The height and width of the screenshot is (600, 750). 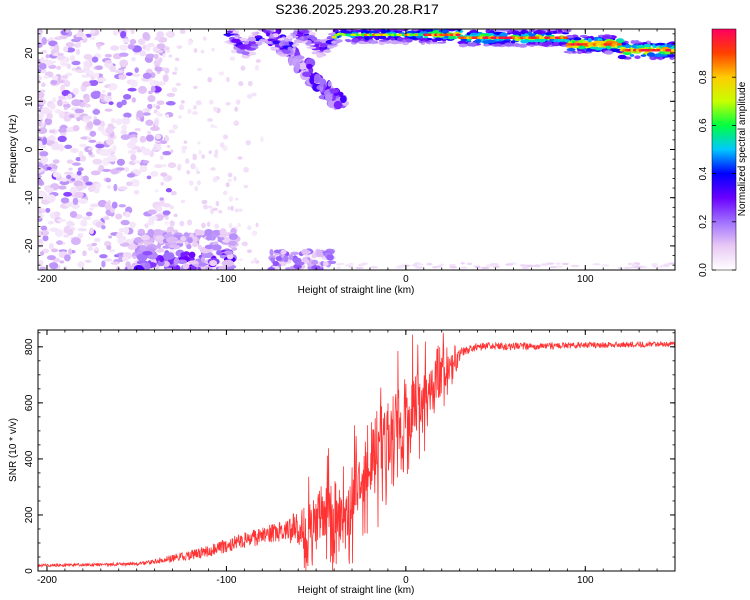 I want to click on y-tick-label: 0, so click(x=29, y=149).